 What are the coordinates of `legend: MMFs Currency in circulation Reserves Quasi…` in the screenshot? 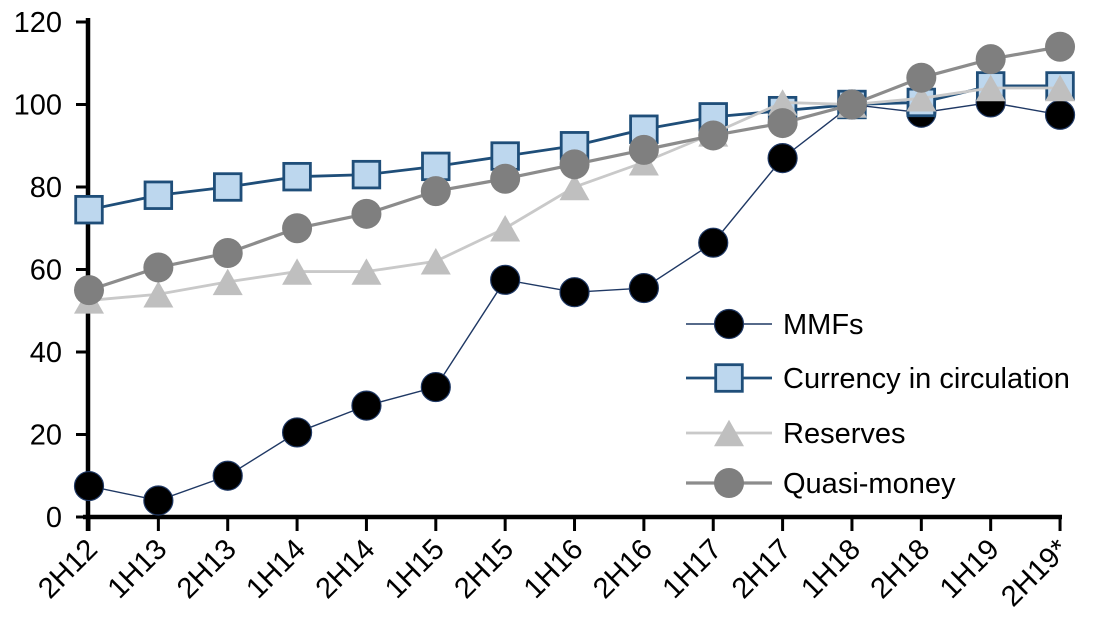 It's located at (878, 404).